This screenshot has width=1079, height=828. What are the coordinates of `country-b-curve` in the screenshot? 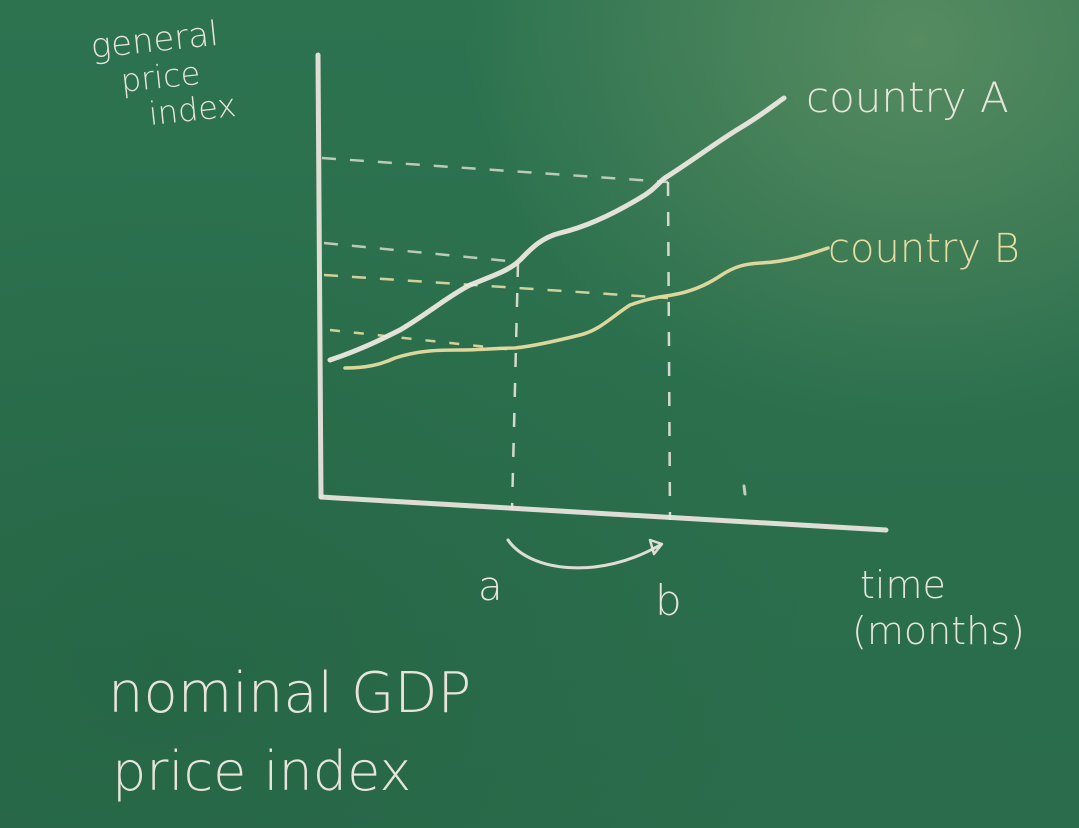 It's located at (586, 308).